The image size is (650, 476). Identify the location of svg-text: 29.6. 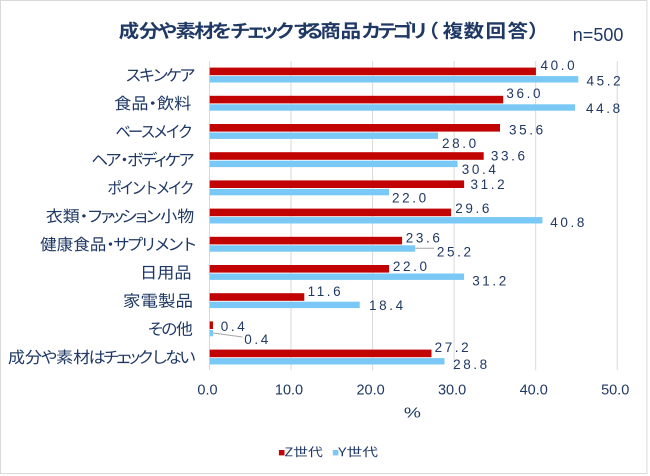
(473, 208).